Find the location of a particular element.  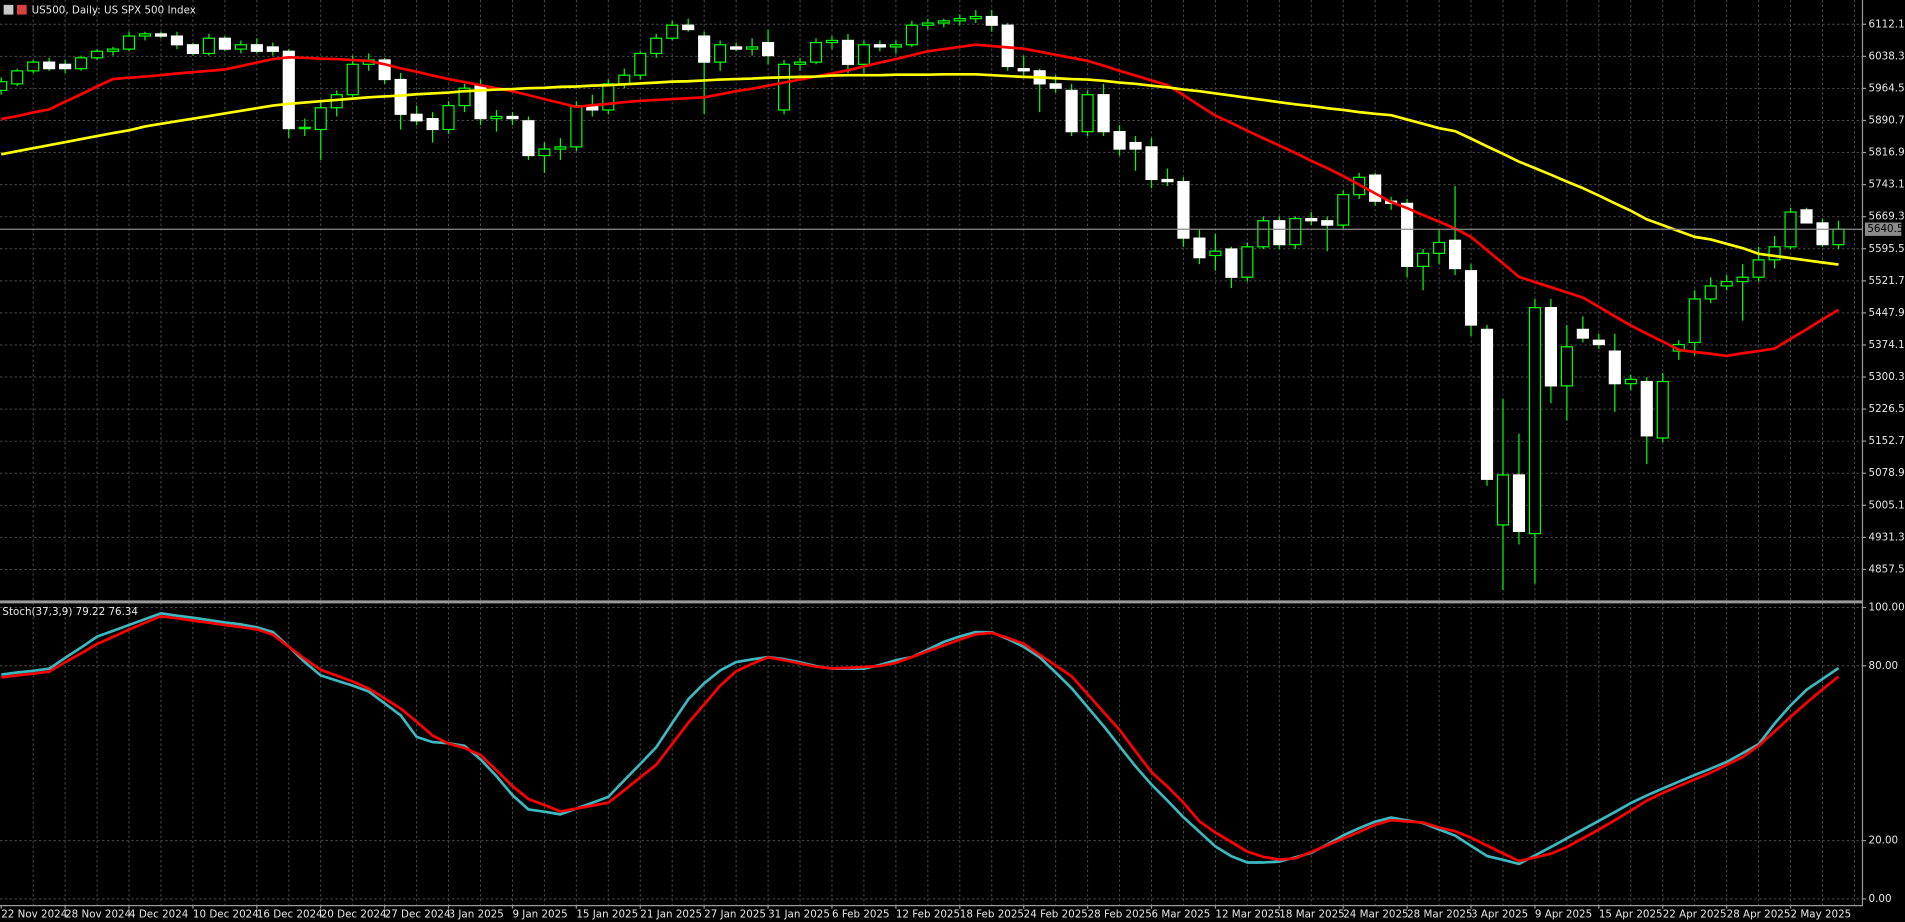

x-tick-label: 3 Jan 2025 is located at coordinates (476, 915).